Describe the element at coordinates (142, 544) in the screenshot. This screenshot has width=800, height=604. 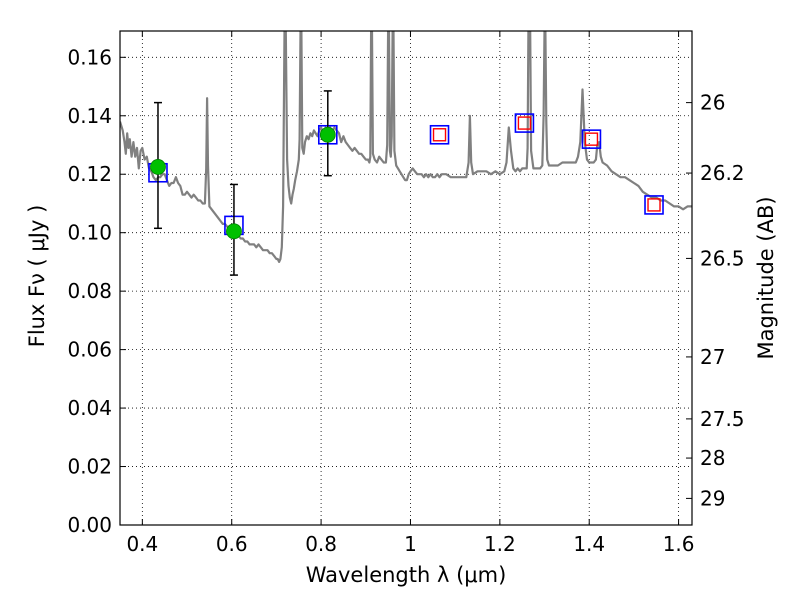
I see `x-tick-label: 0.4` at that location.